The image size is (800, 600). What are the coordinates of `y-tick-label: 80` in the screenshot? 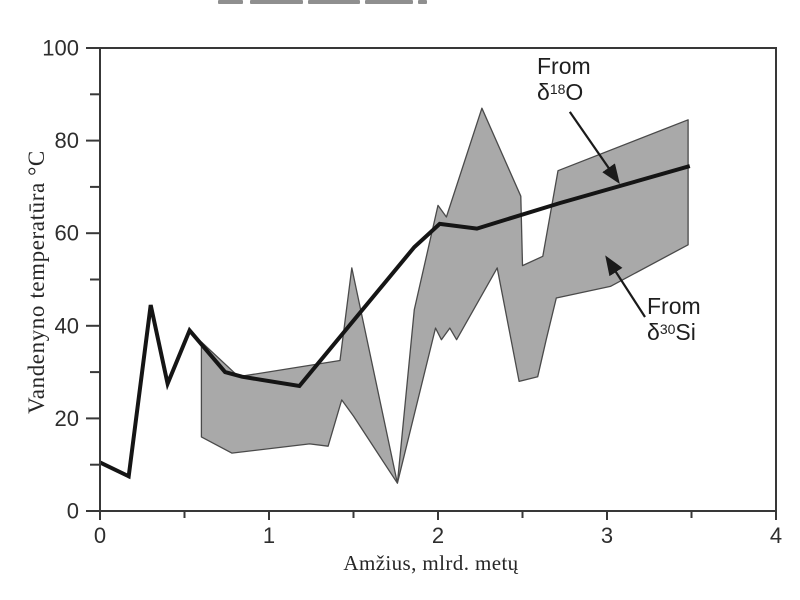 It's located at (67, 140).